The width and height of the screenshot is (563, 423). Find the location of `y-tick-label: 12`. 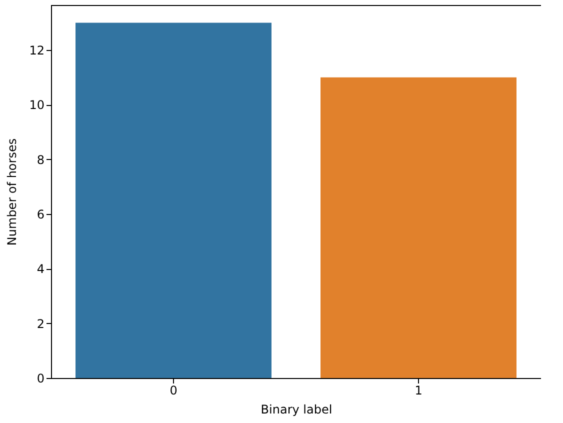

y-tick-label: 12 is located at coordinates (36, 51).